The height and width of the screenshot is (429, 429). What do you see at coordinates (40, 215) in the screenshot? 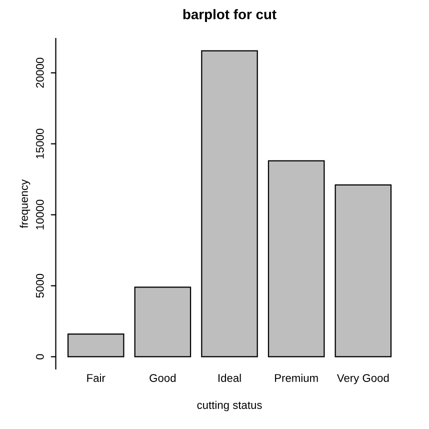
I see `y-tick-label: 10000` at bounding box center [40, 215].